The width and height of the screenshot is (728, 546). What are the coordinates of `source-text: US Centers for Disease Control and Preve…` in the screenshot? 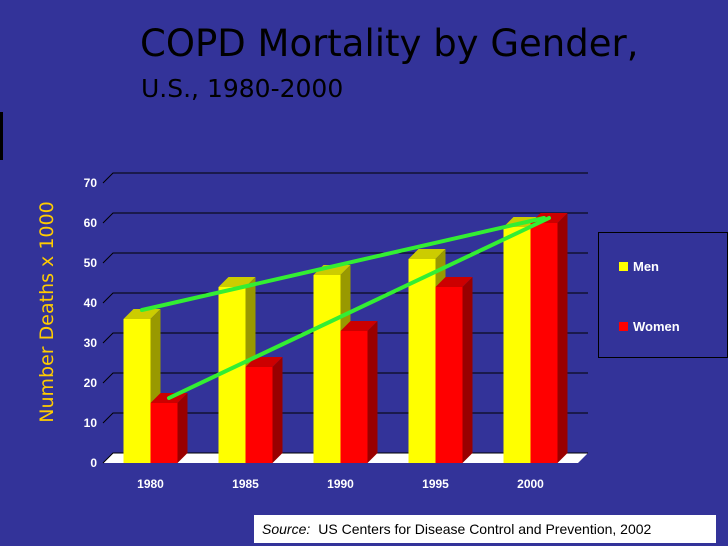 It's located at (485, 529).